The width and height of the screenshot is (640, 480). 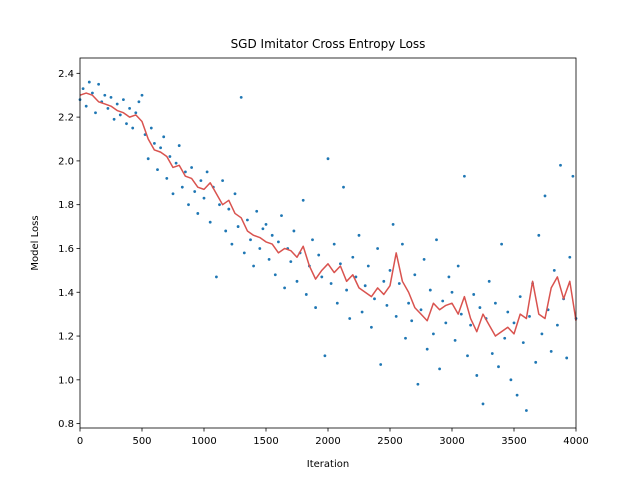 I want to click on x-tick-label: 500, so click(x=141, y=441).